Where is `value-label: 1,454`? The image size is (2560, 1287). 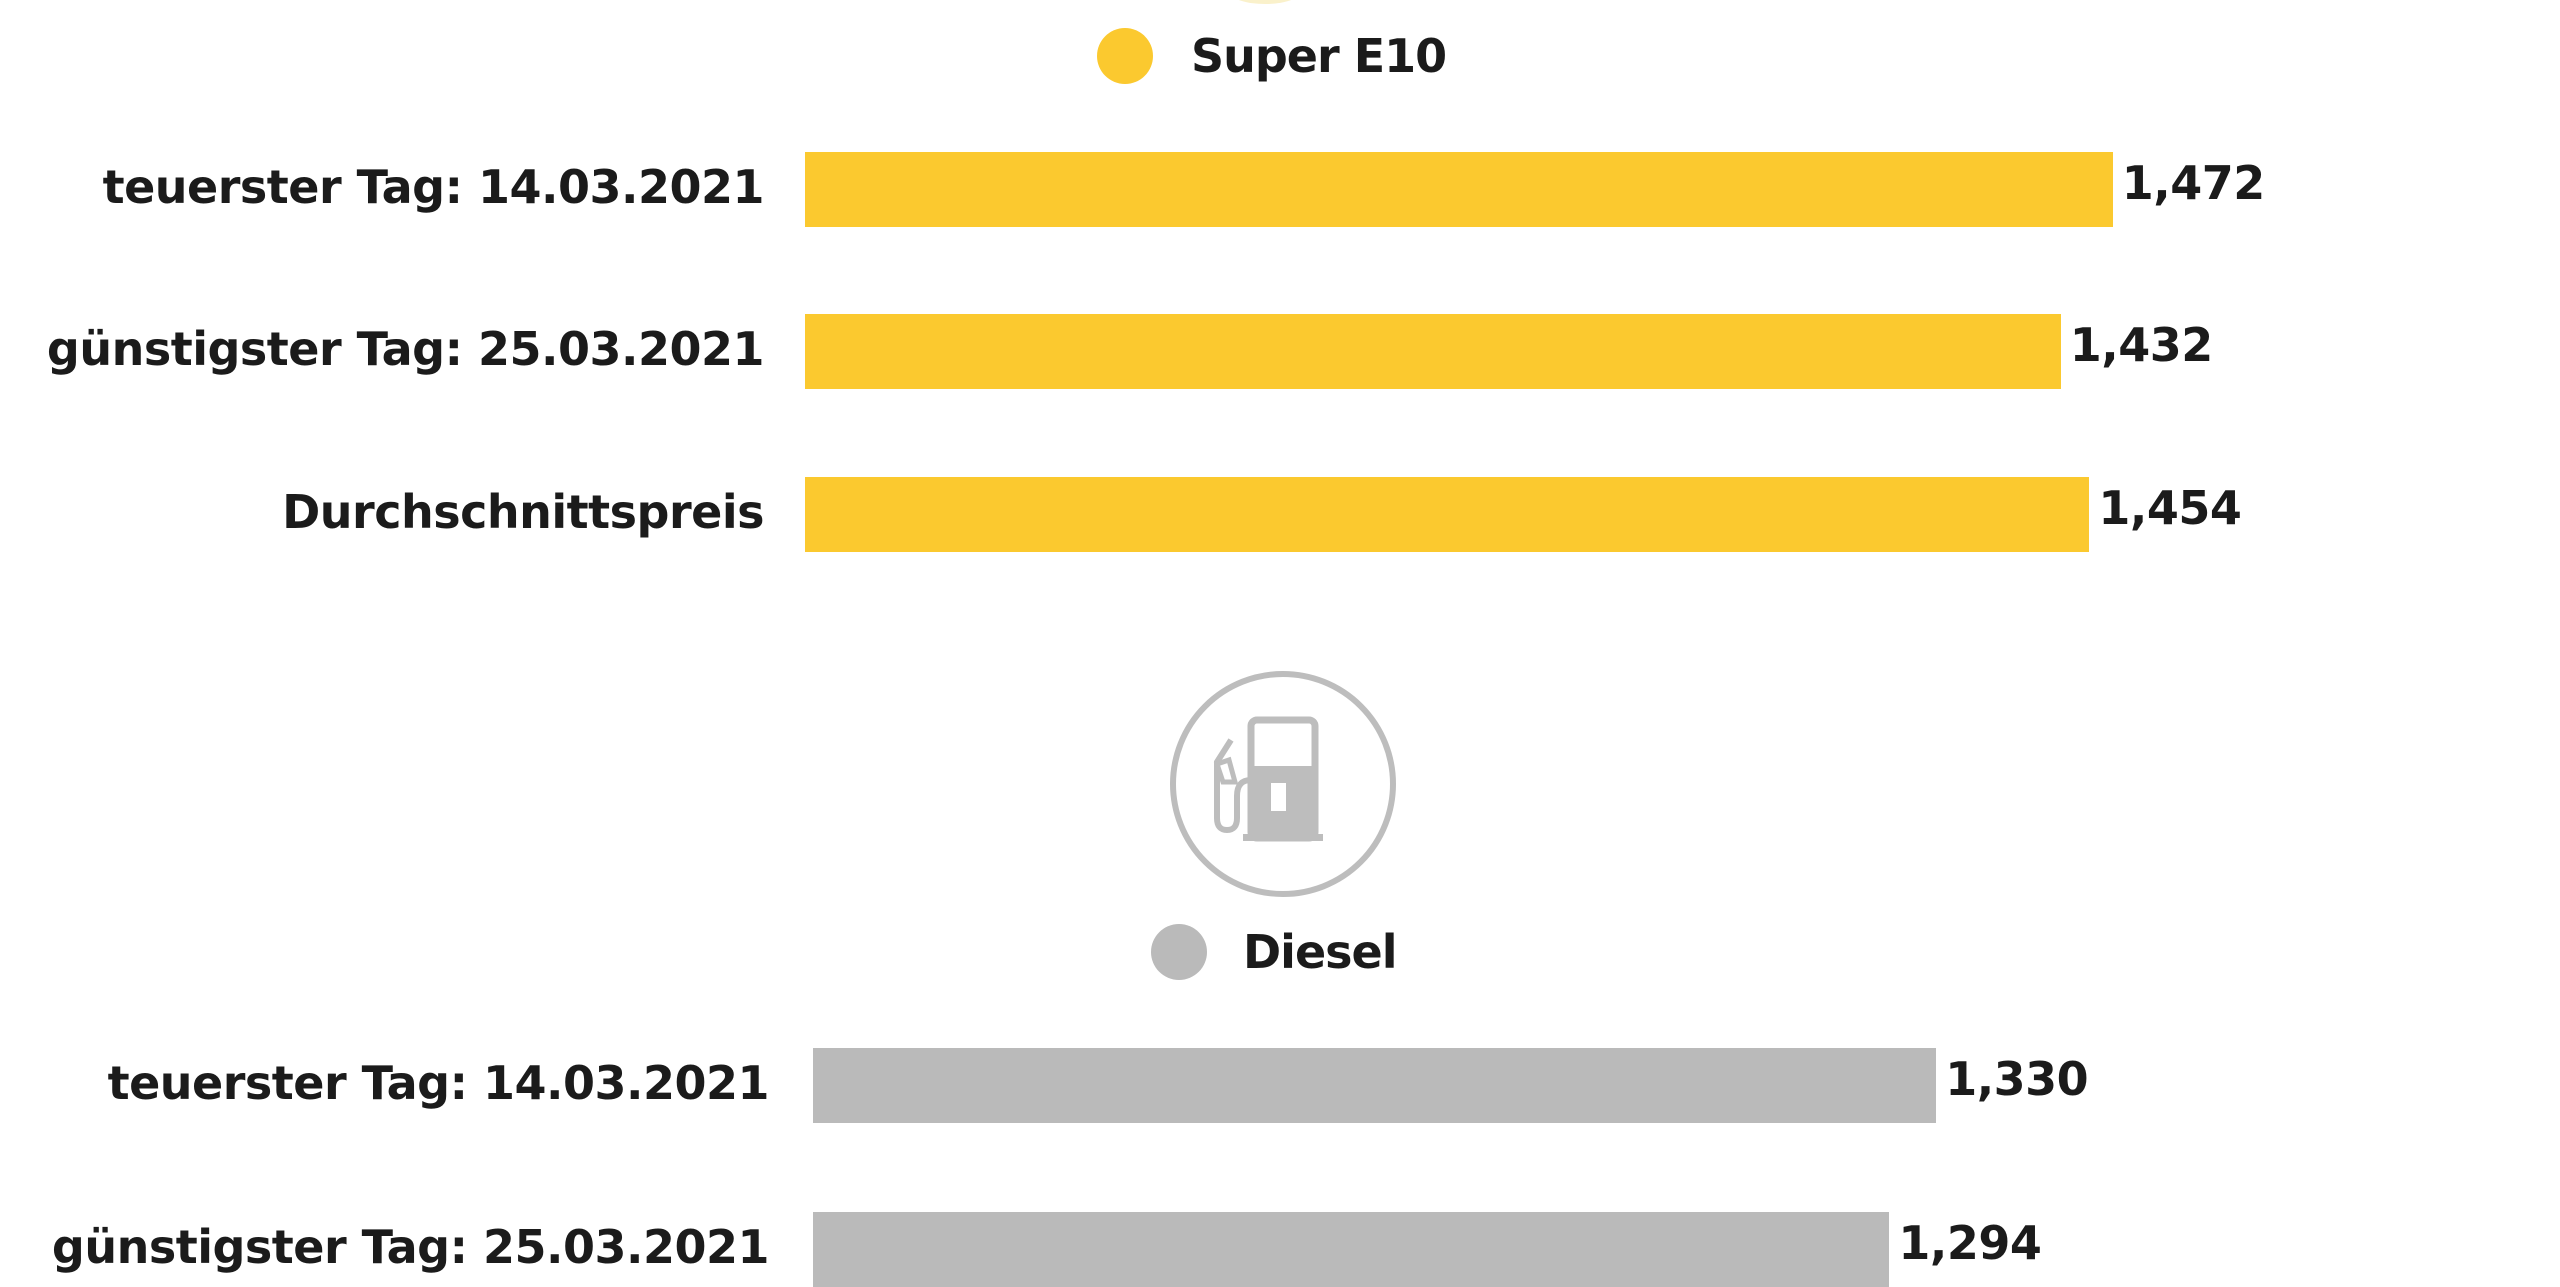
value-label: 1,454 is located at coordinates (2170, 508).